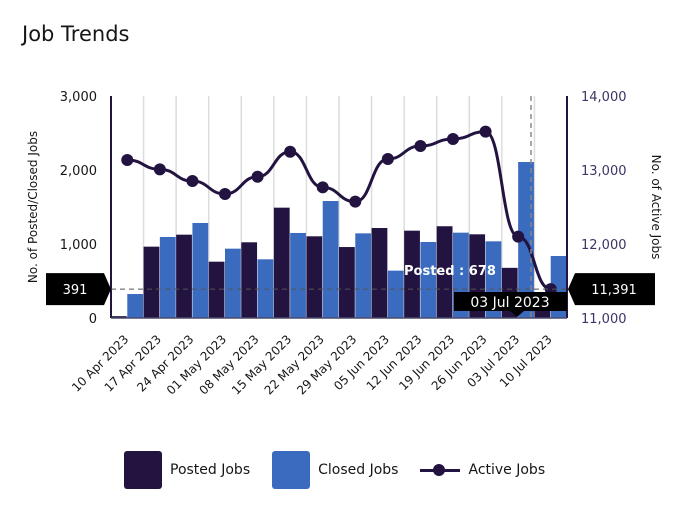 This screenshot has height=525, width=688. I want to click on y2-tick-label: 14,000, so click(604, 97).